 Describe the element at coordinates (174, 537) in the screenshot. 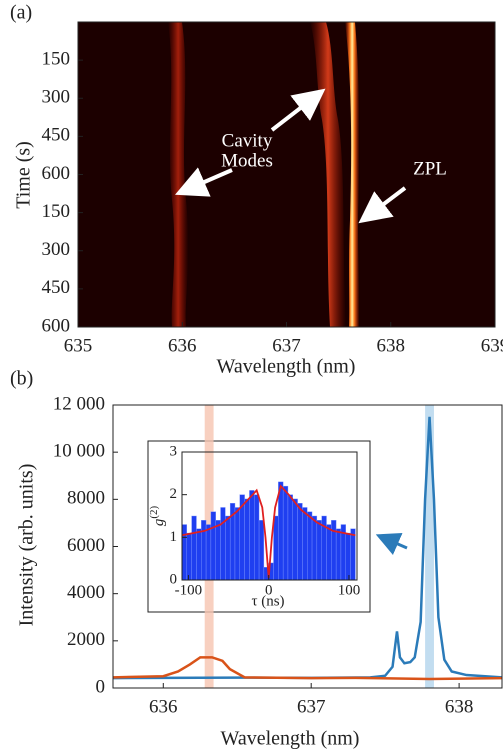

I see `y-tick-label: 1` at that location.